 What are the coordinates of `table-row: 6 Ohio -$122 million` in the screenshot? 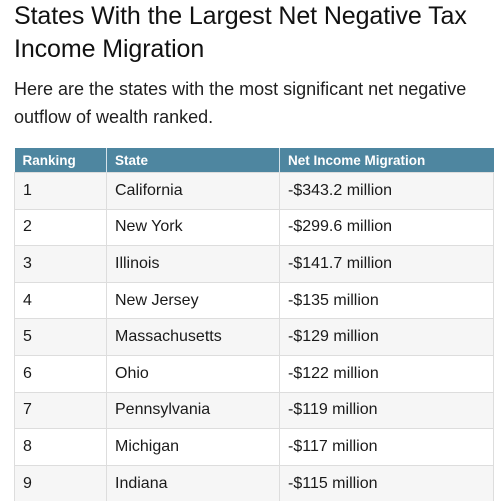 It's located at (254, 373).